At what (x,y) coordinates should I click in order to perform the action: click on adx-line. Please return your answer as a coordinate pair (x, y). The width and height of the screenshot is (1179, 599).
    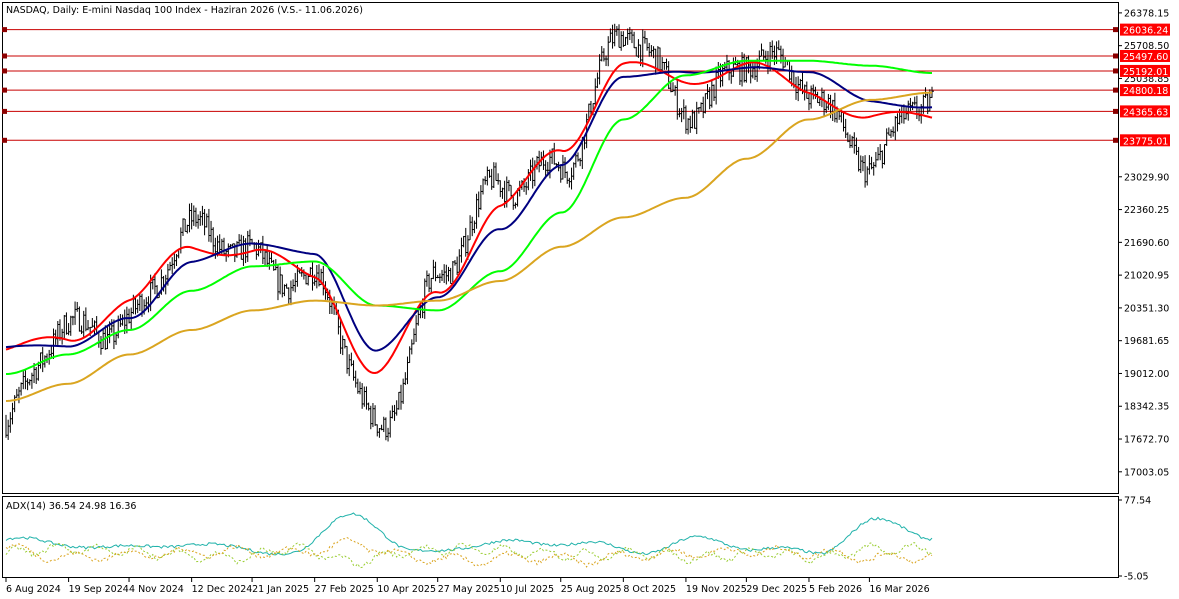
    Looking at the image, I should click on (469, 534).